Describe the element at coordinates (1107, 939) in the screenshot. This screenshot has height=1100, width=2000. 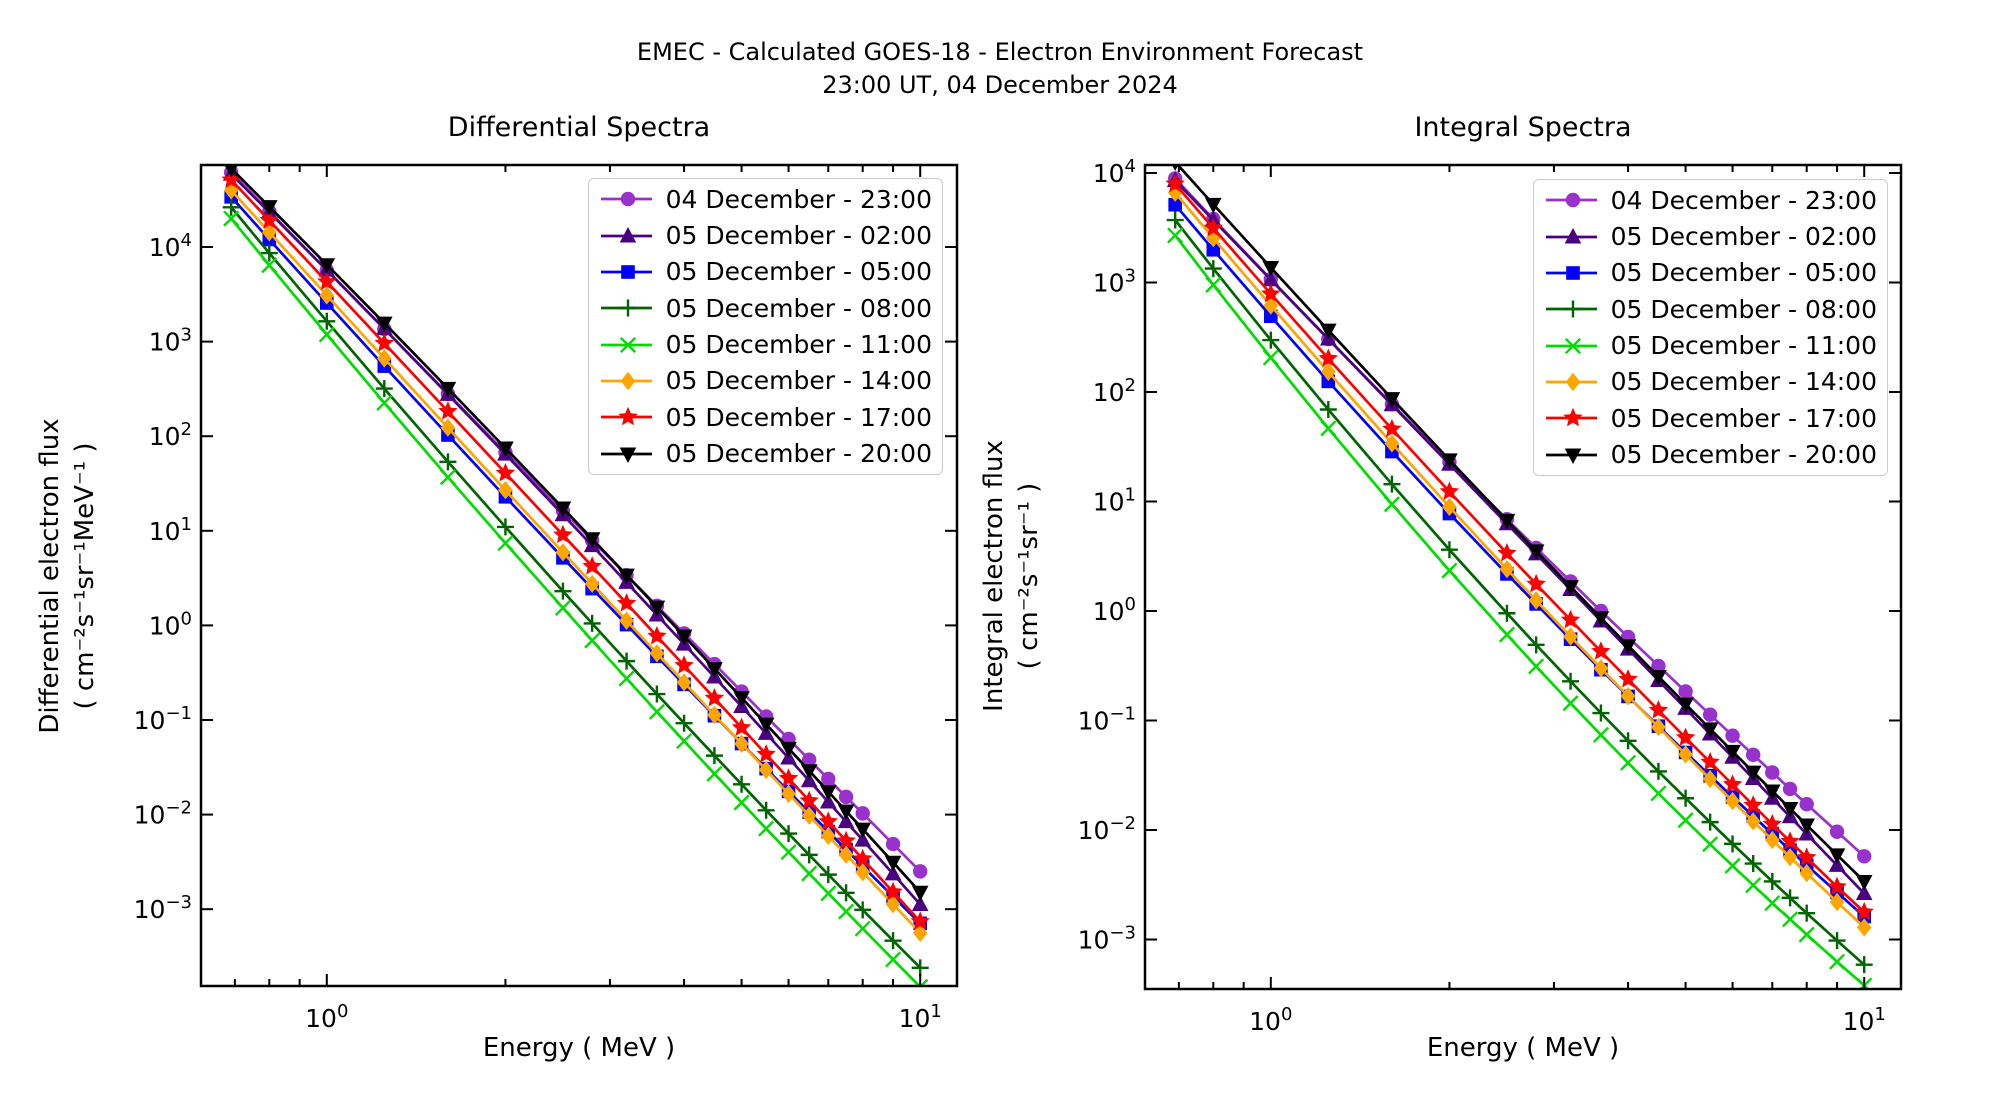
I see `y-tick-label: 10⁻³` at that location.